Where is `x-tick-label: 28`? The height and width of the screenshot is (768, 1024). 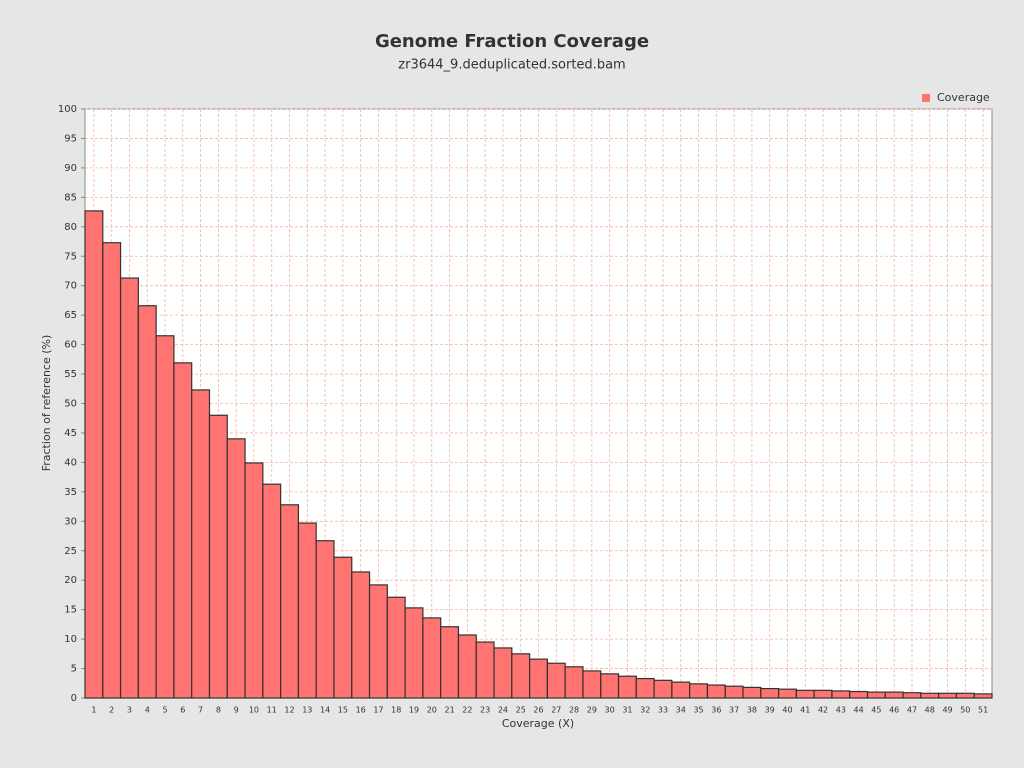 x-tick-label: 28 is located at coordinates (574, 710).